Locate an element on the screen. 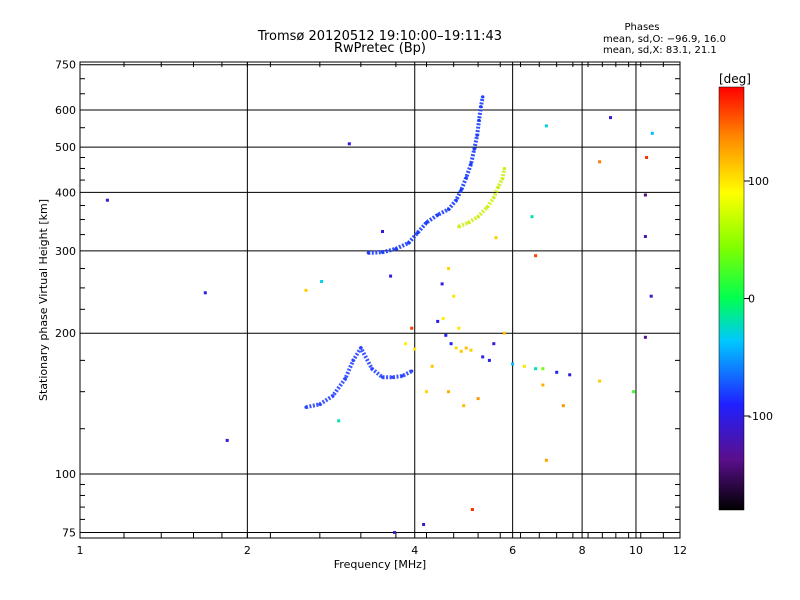 This screenshot has height=600, width=800. colorbar-ticks: 100 0 -100 is located at coordinates (758, 299).